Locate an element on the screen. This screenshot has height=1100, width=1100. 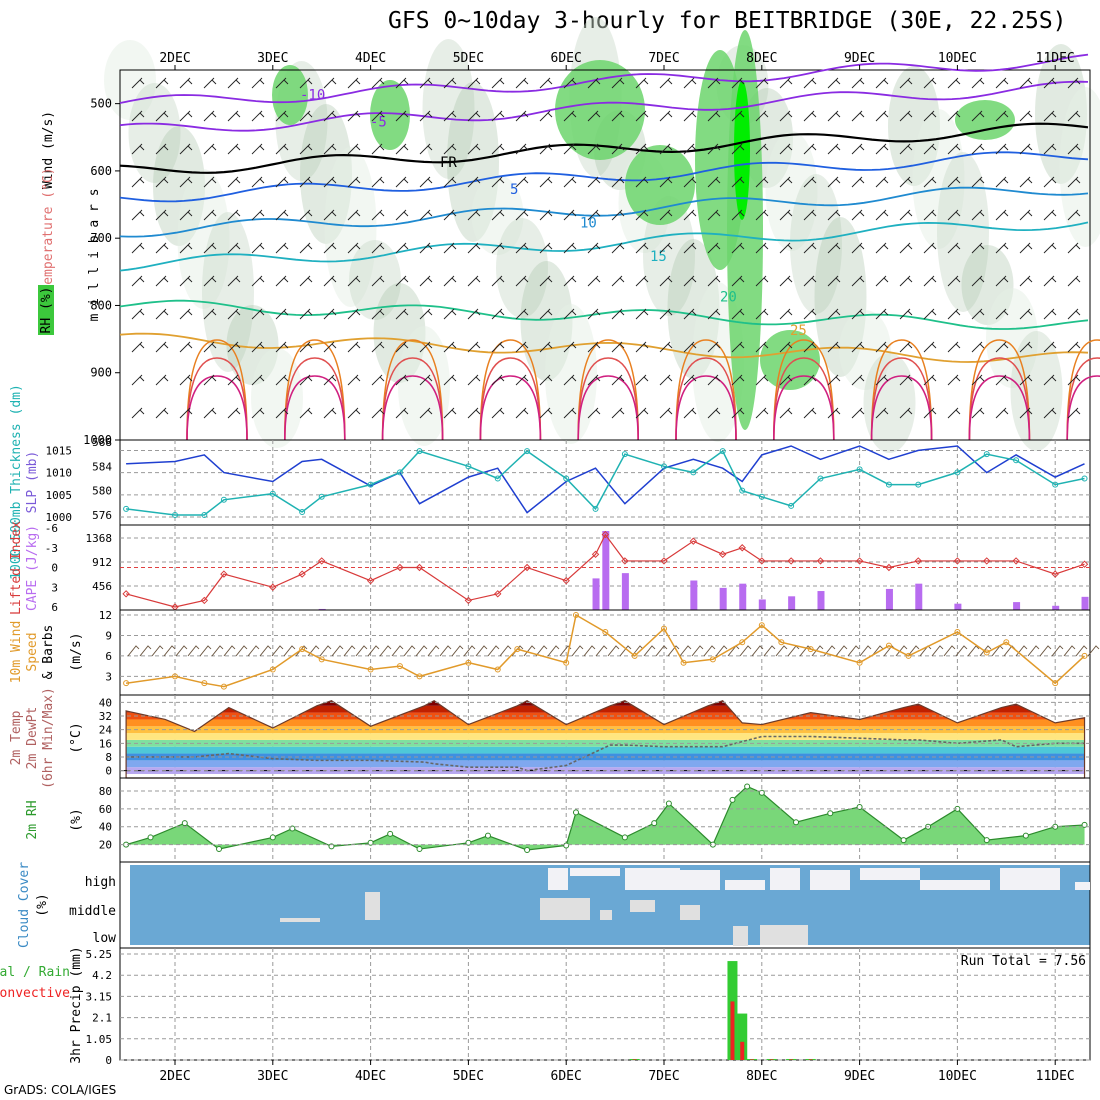
label-ms: (m/s) is located at coordinates (76, 651).